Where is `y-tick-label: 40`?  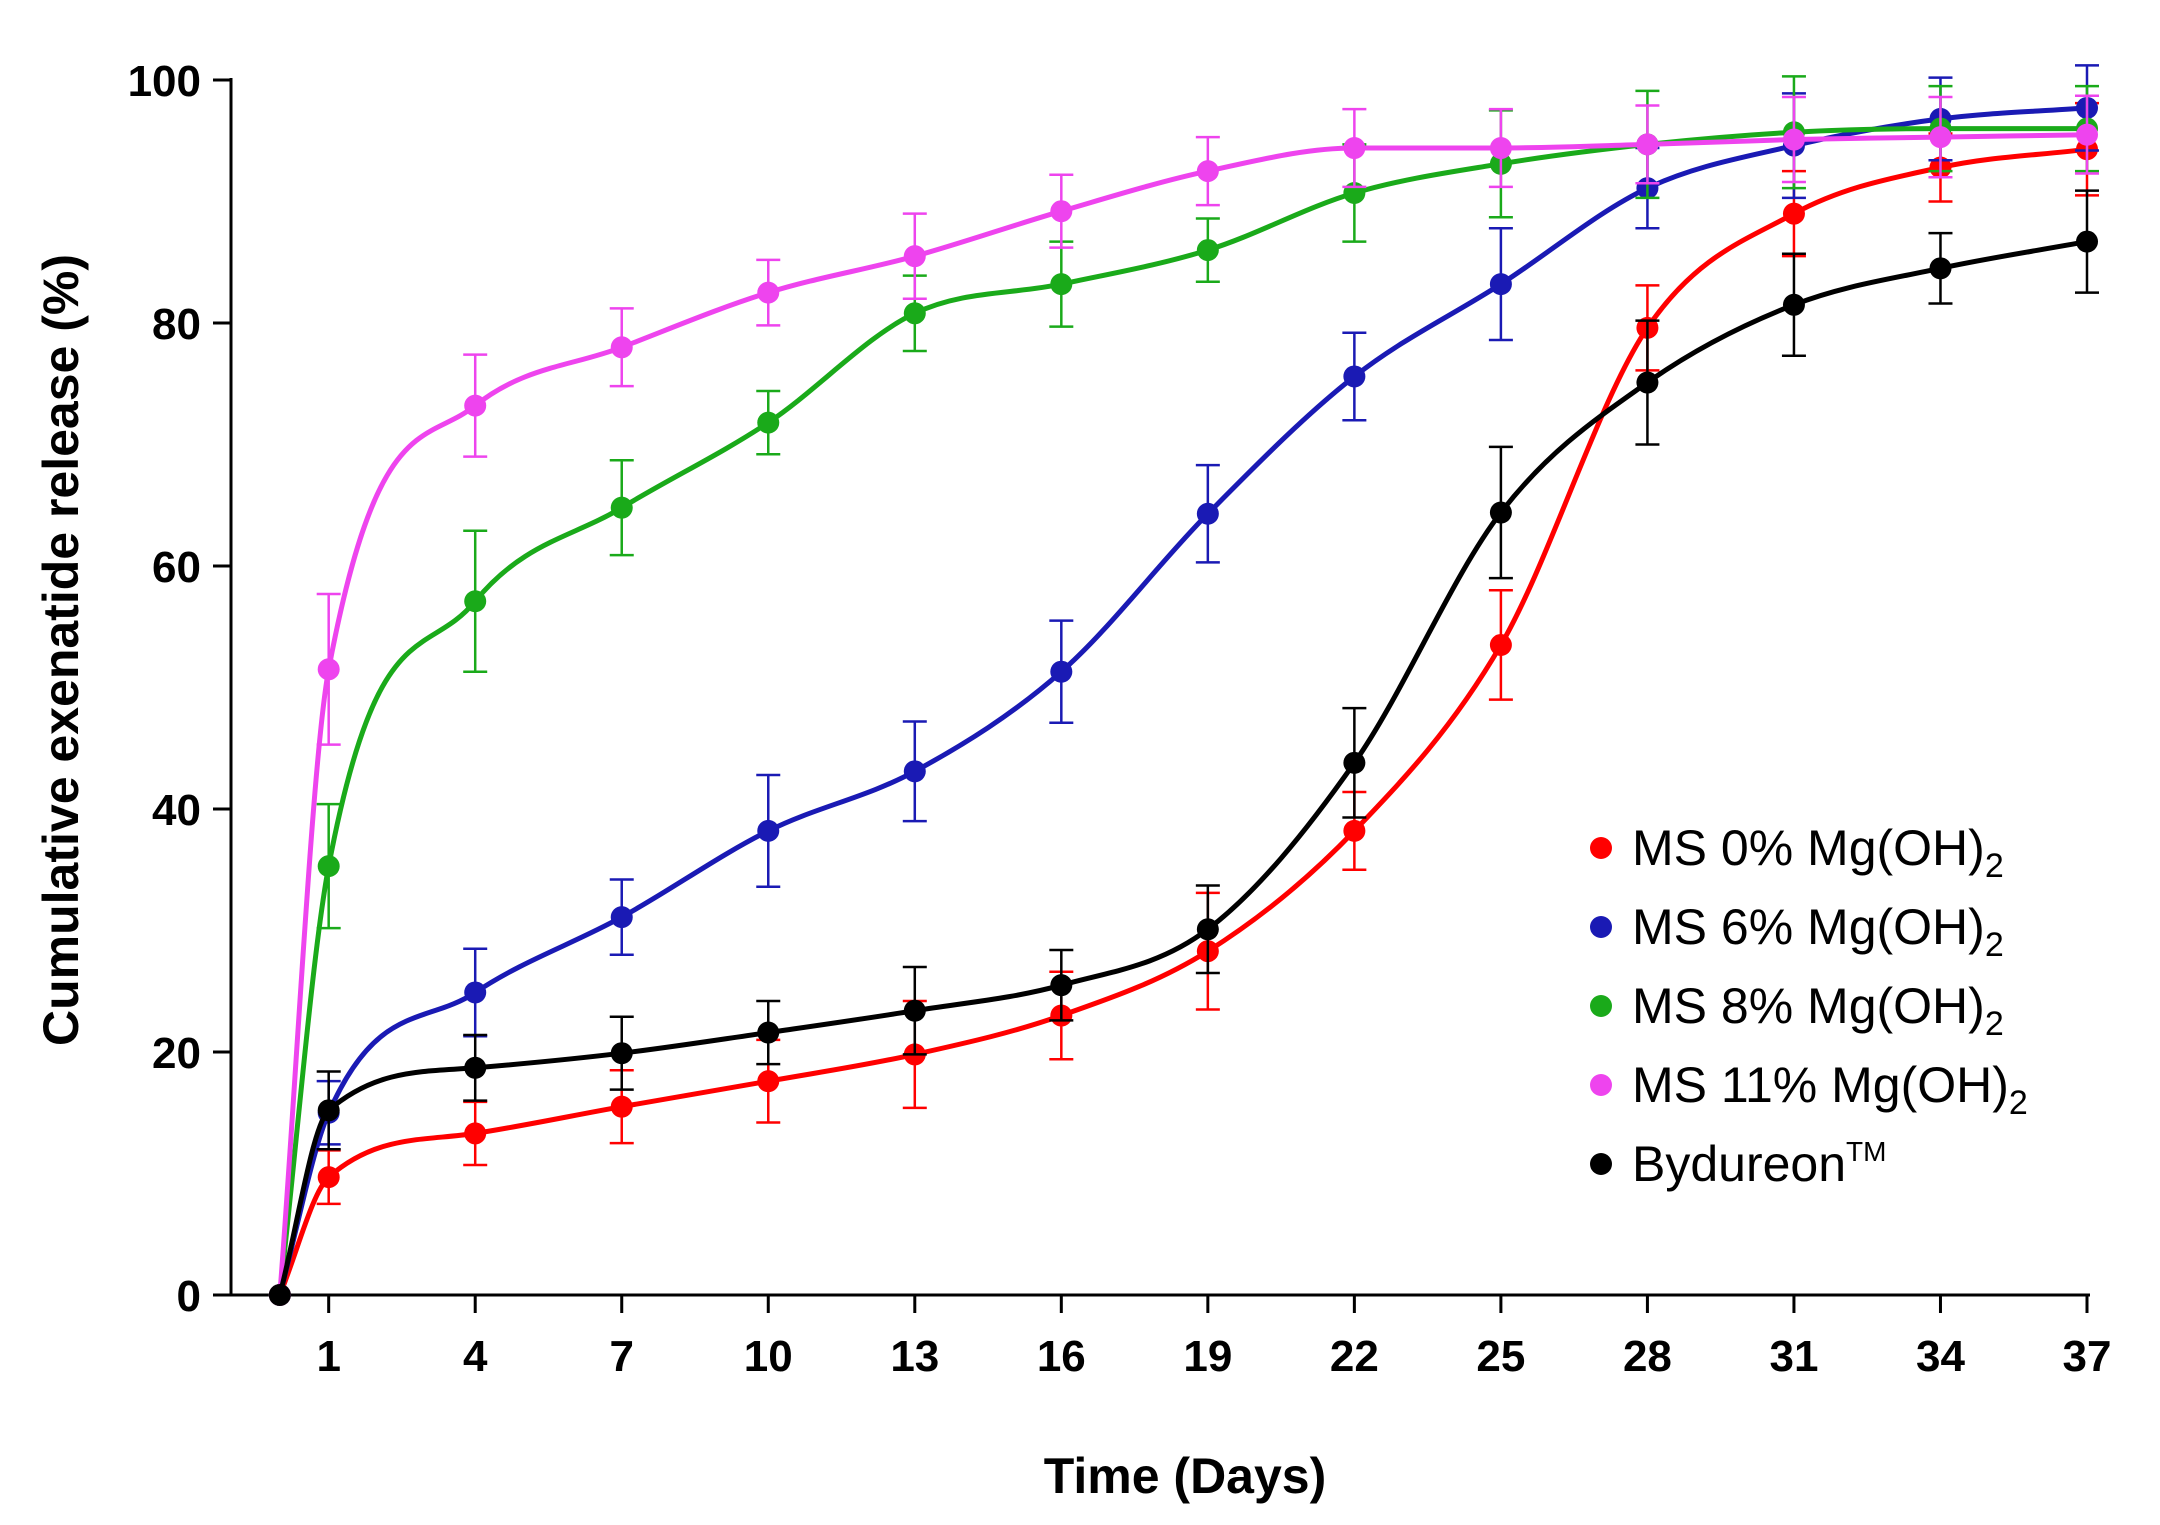
y-tick-label: 40 is located at coordinates (176, 810).